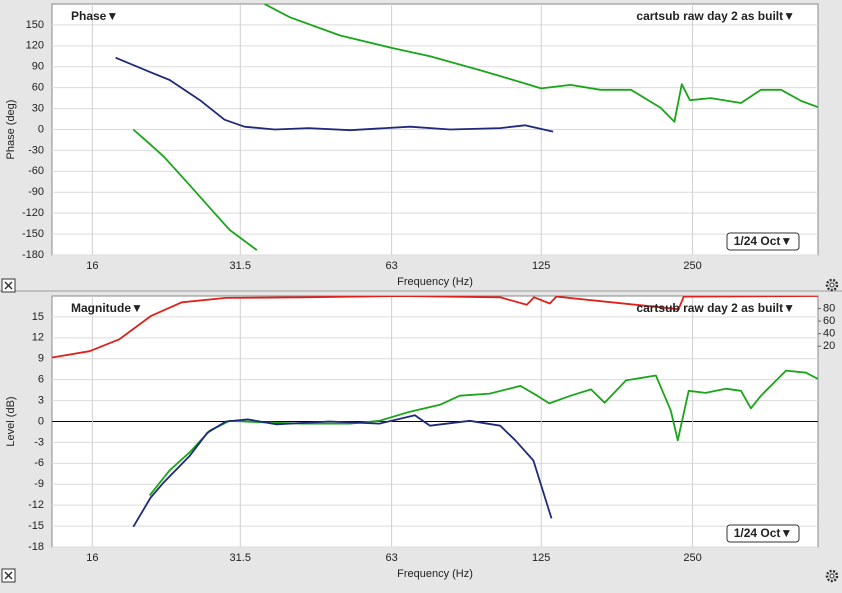 The height and width of the screenshot is (593, 842). I want to click on y-tick-label: -120, so click(33, 213).